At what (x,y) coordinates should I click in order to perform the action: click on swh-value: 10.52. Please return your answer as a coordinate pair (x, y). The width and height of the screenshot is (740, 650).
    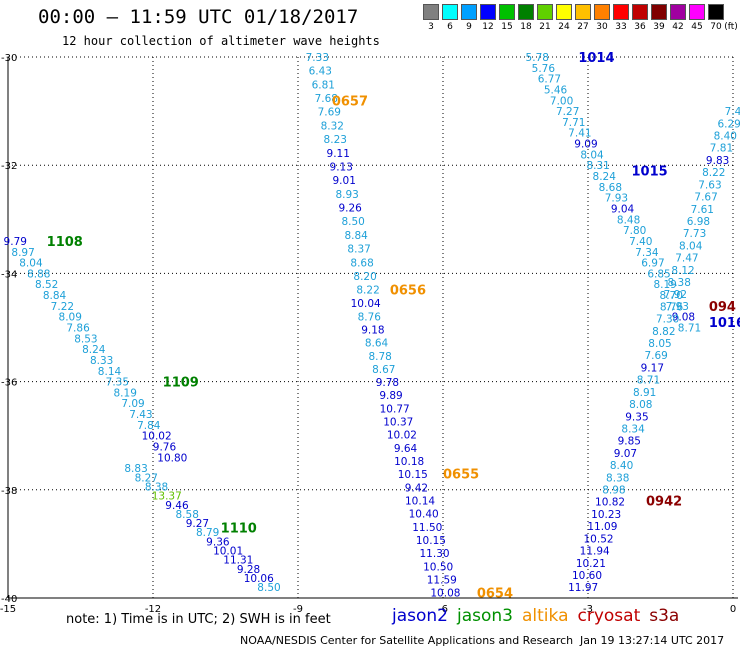
    Looking at the image, I should click on (599, 539).